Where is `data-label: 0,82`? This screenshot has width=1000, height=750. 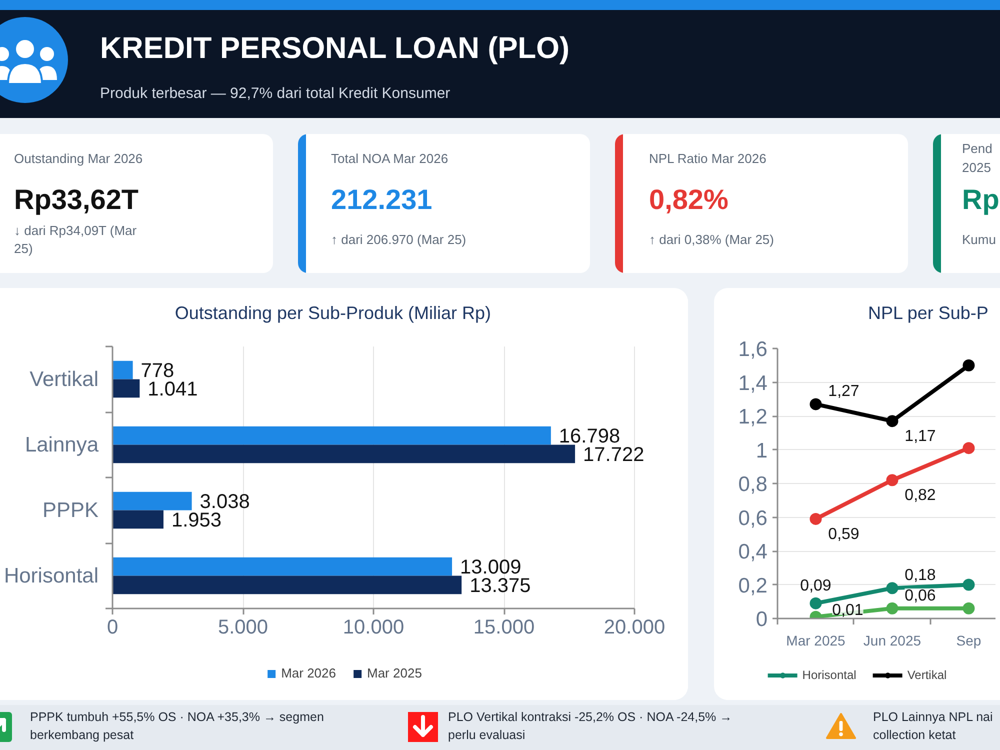 data-label: 0,82 is located at coordinates (920, 495).